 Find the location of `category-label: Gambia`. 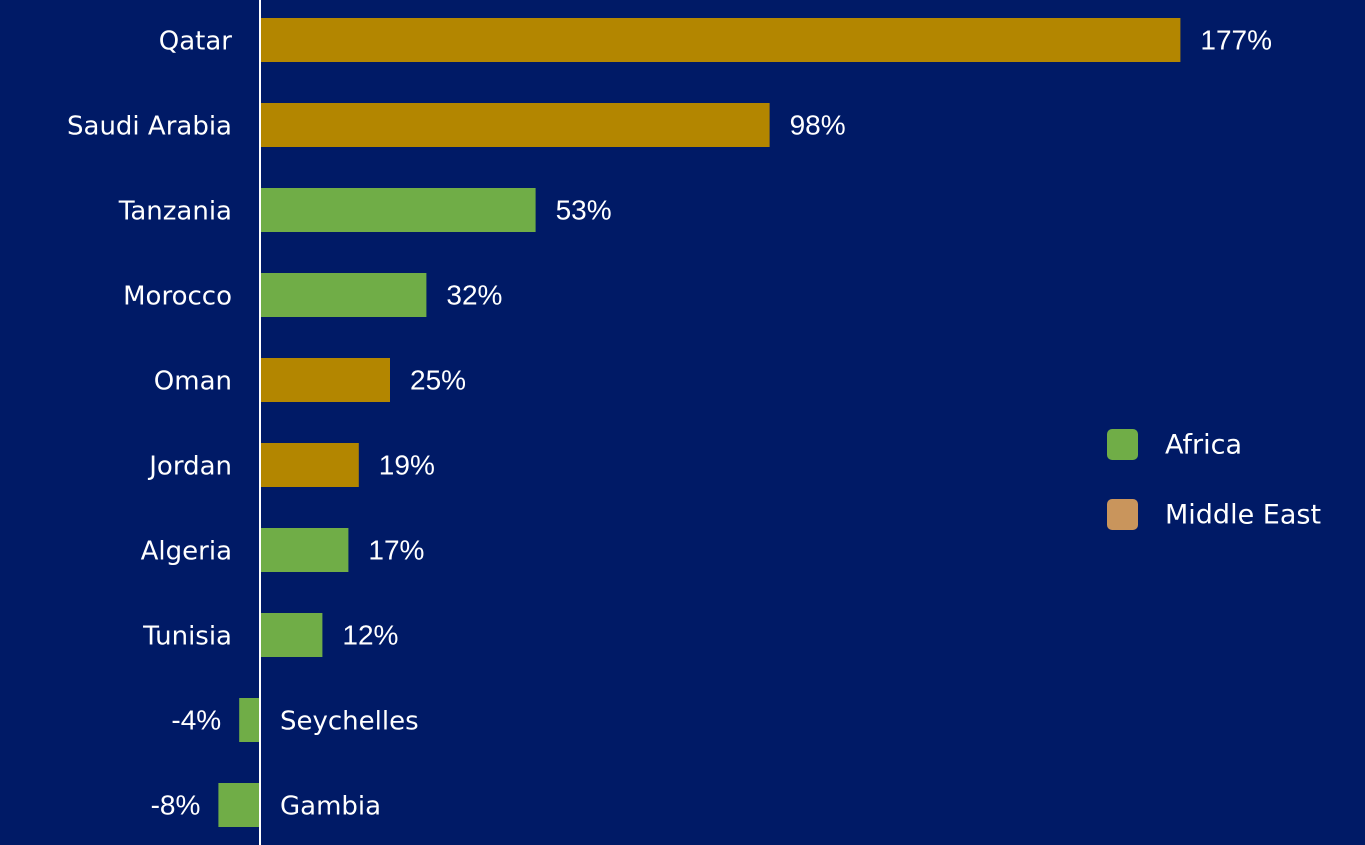

category-label: Gambia is located at coordinates (330, 807).